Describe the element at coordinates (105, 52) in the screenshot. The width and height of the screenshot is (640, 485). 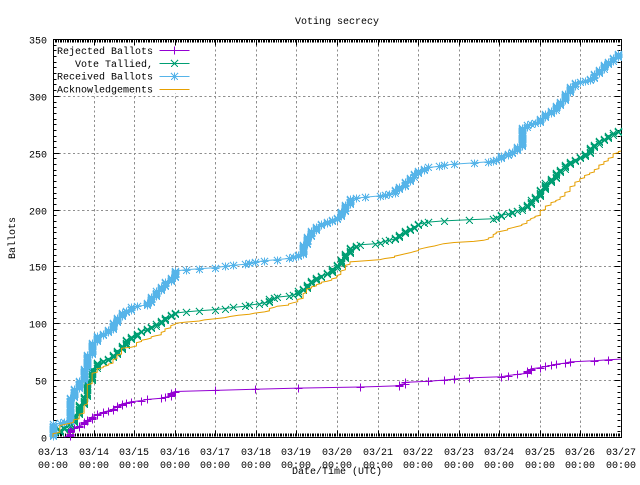
I see `svg-text: Rejected Ballots` at that location.